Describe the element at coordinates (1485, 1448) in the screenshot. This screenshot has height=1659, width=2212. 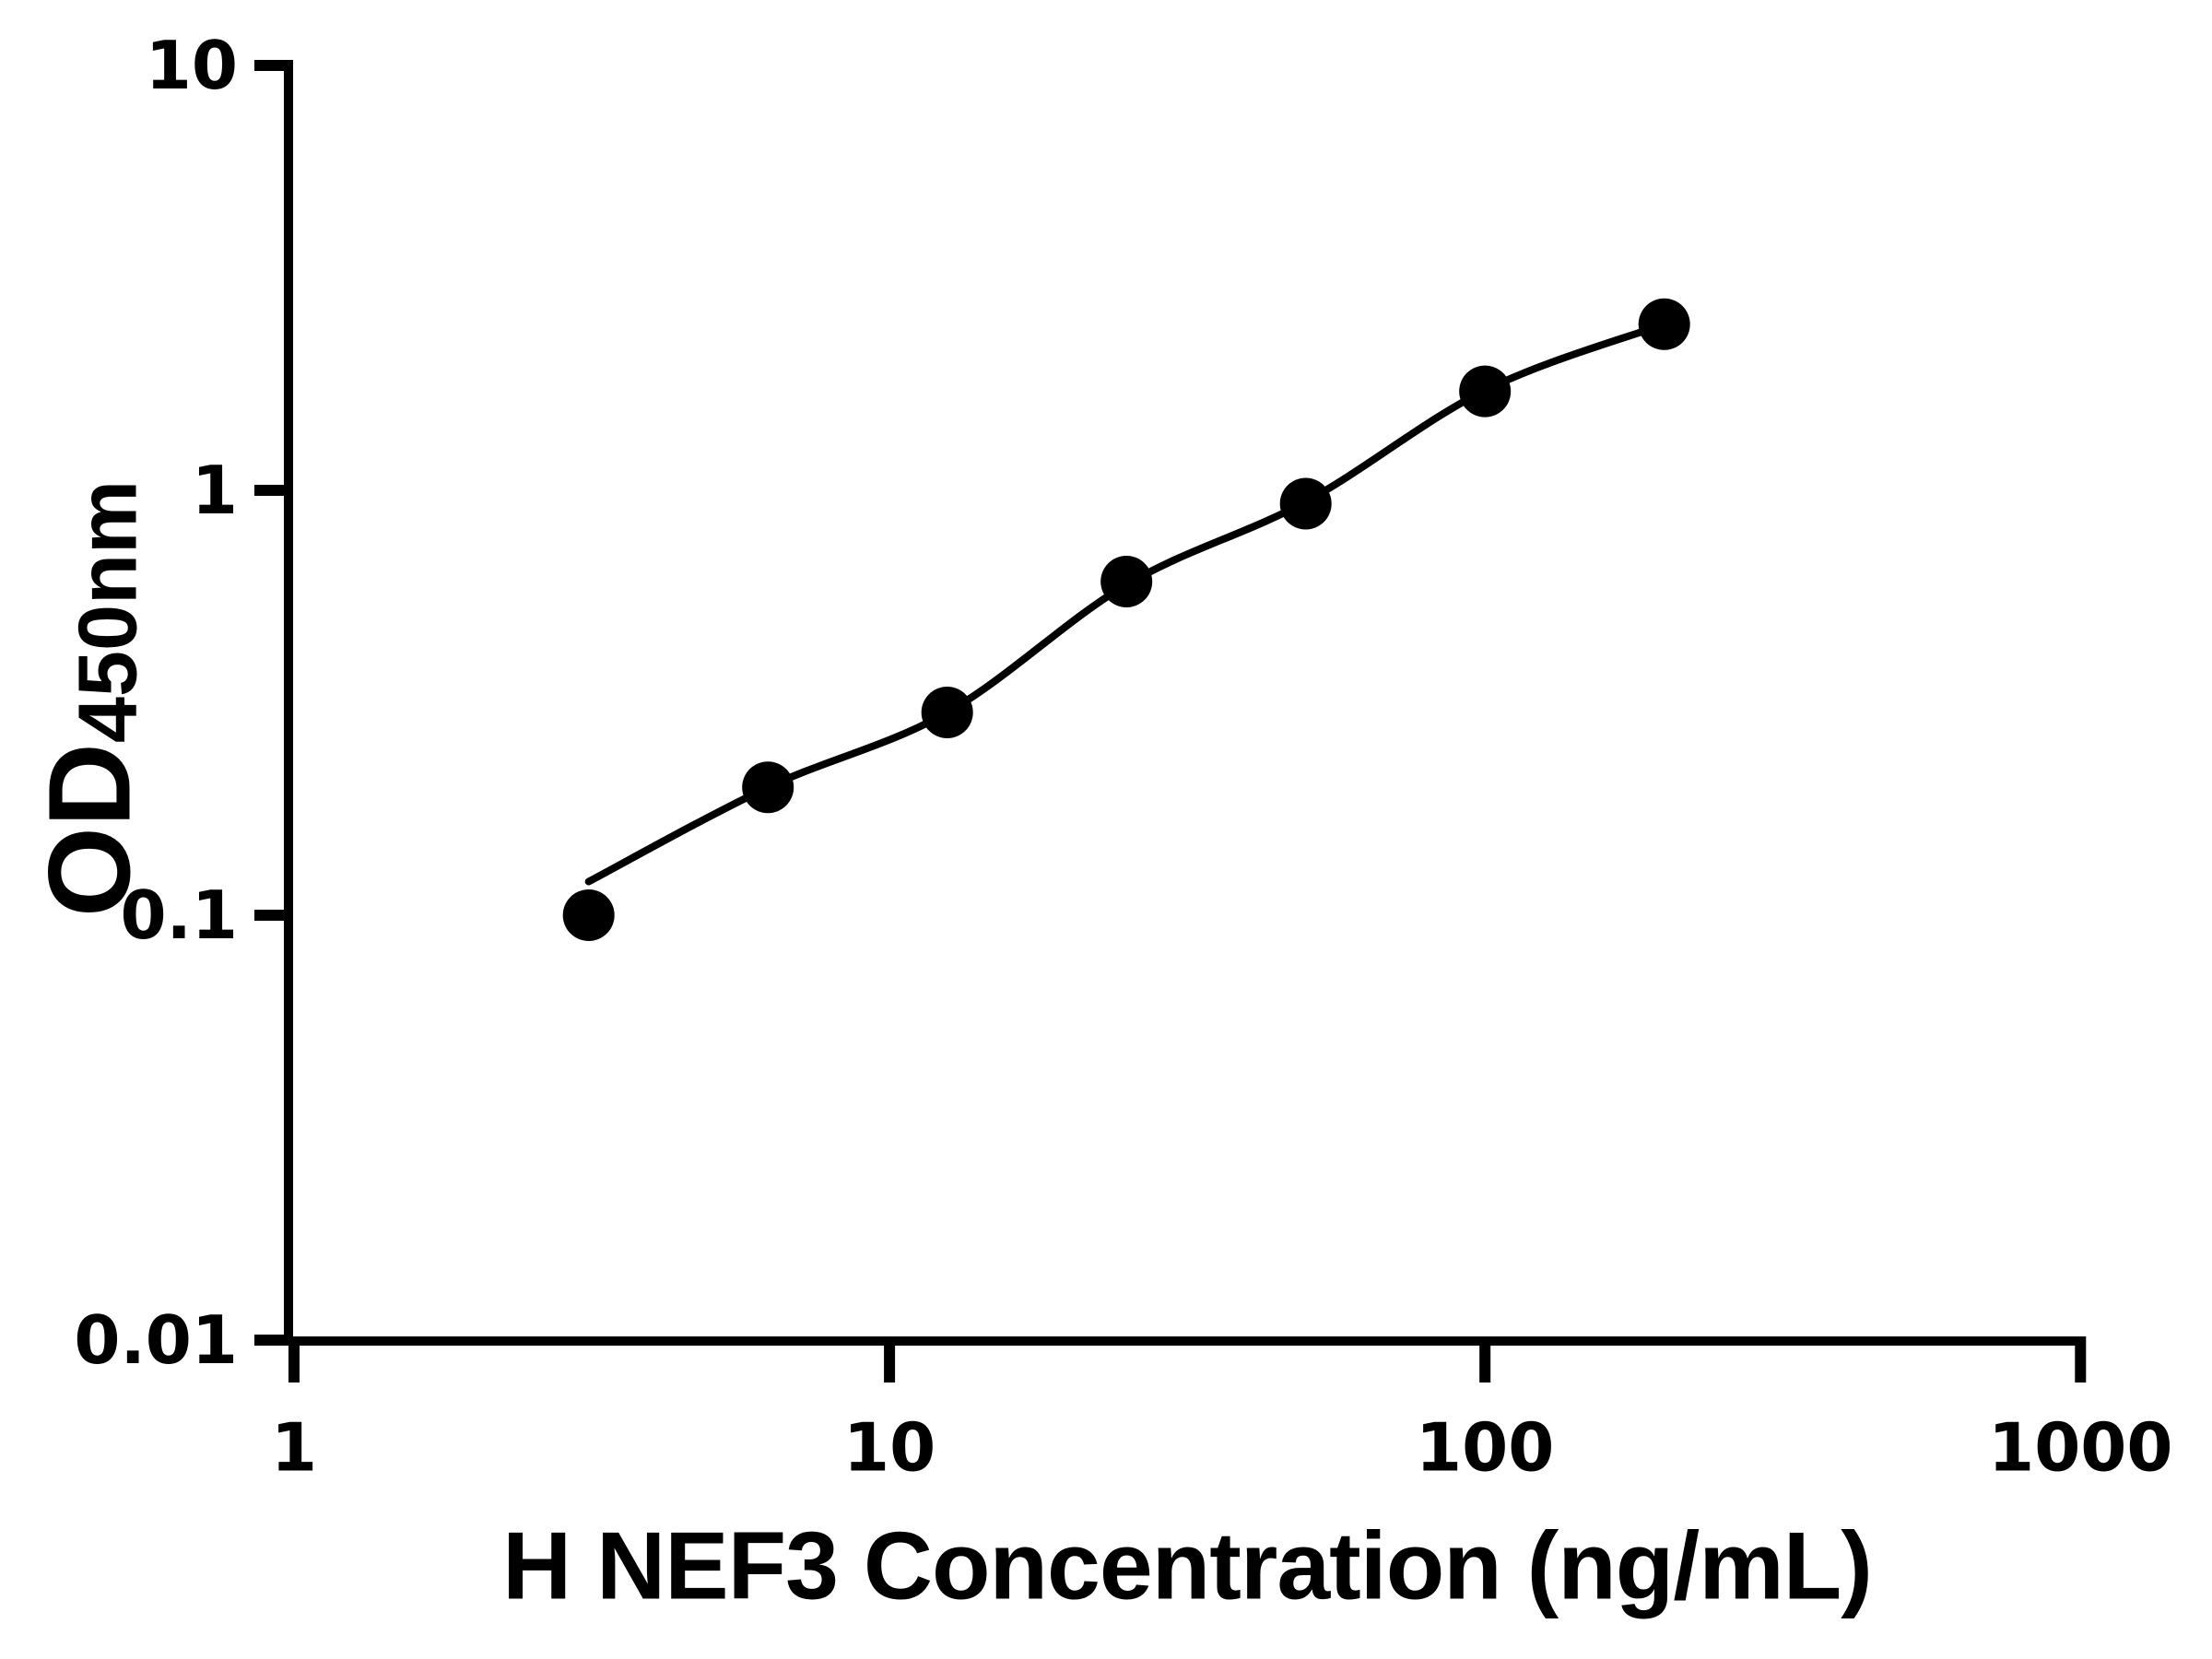
I see `x-tick-label: 100` at that location.